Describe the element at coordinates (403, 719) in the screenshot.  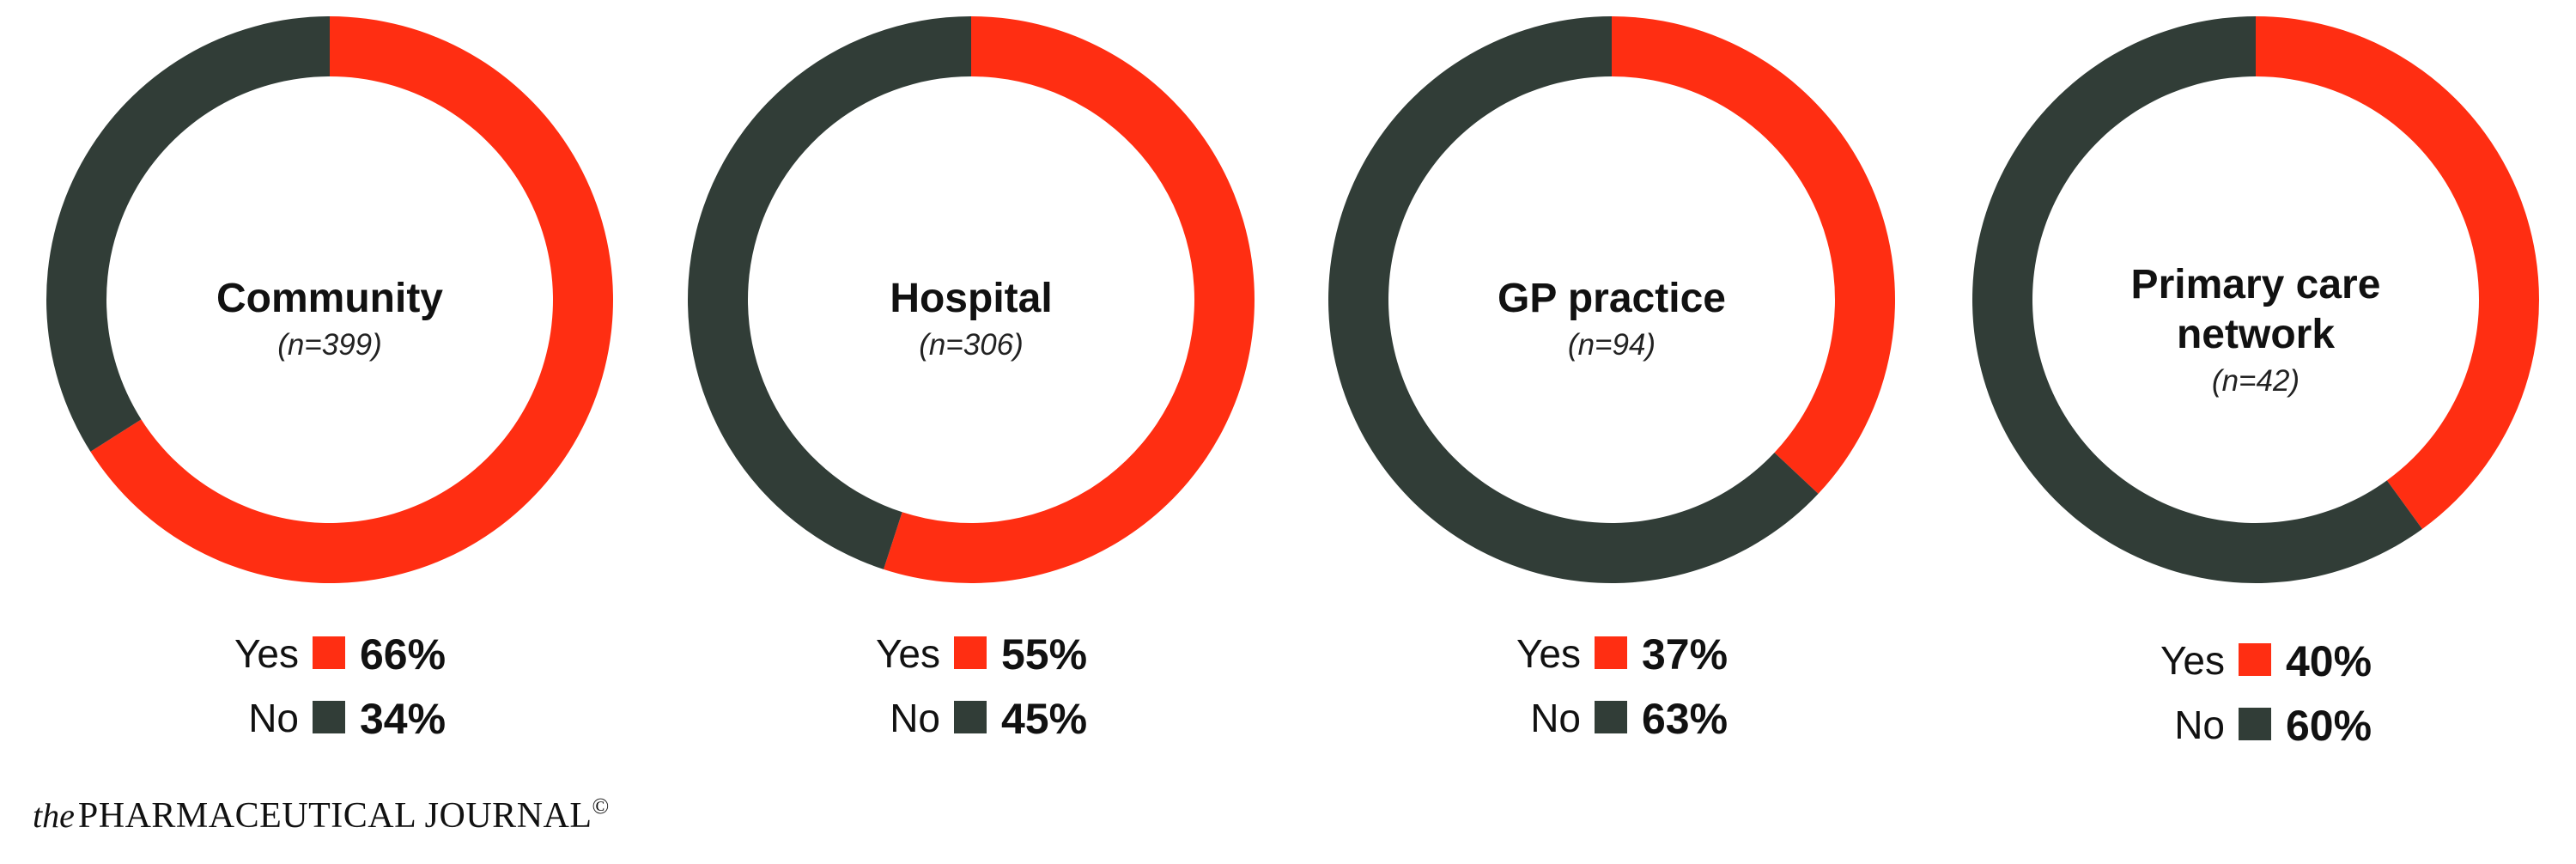
I see `legend-value-no: 34%` at that location.